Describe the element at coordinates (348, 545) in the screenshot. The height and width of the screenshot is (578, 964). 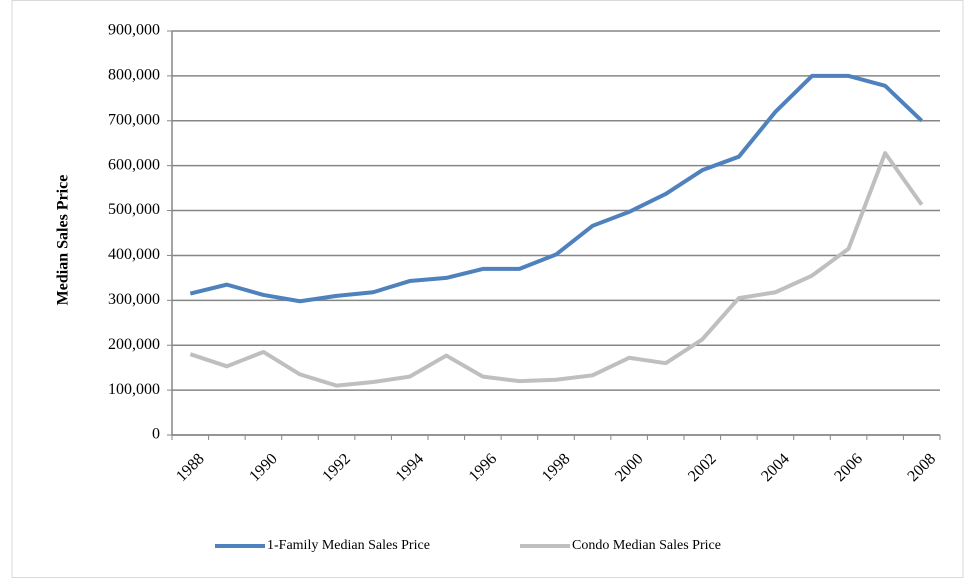
I see `legend-label: 1-Family Median Sales Price` at that location.